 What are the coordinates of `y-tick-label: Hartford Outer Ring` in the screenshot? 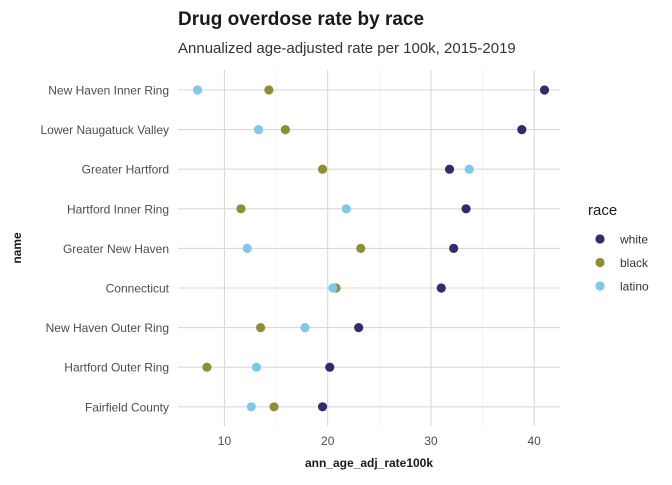 It's located at (116, 368).